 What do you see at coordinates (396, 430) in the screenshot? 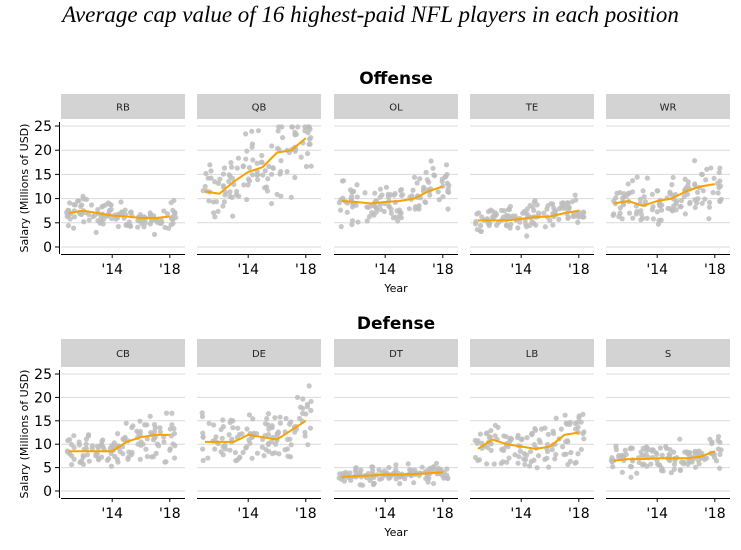
I see `panel-dt: DT '14 '18` at bounding box center [396, 430].